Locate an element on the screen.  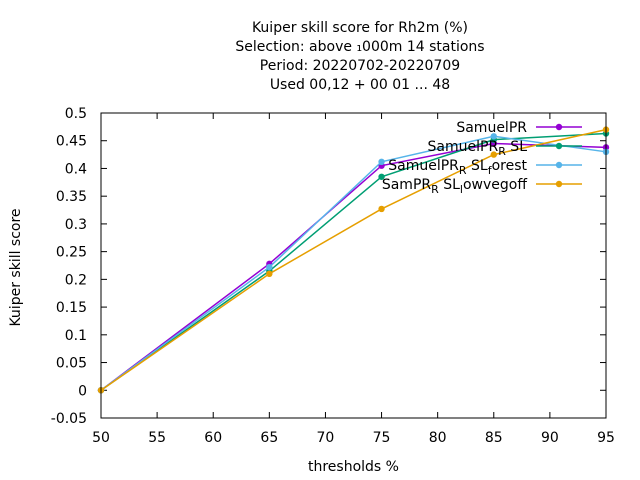
y-tick-label: -0.05 is located at coordinates (69, 419).